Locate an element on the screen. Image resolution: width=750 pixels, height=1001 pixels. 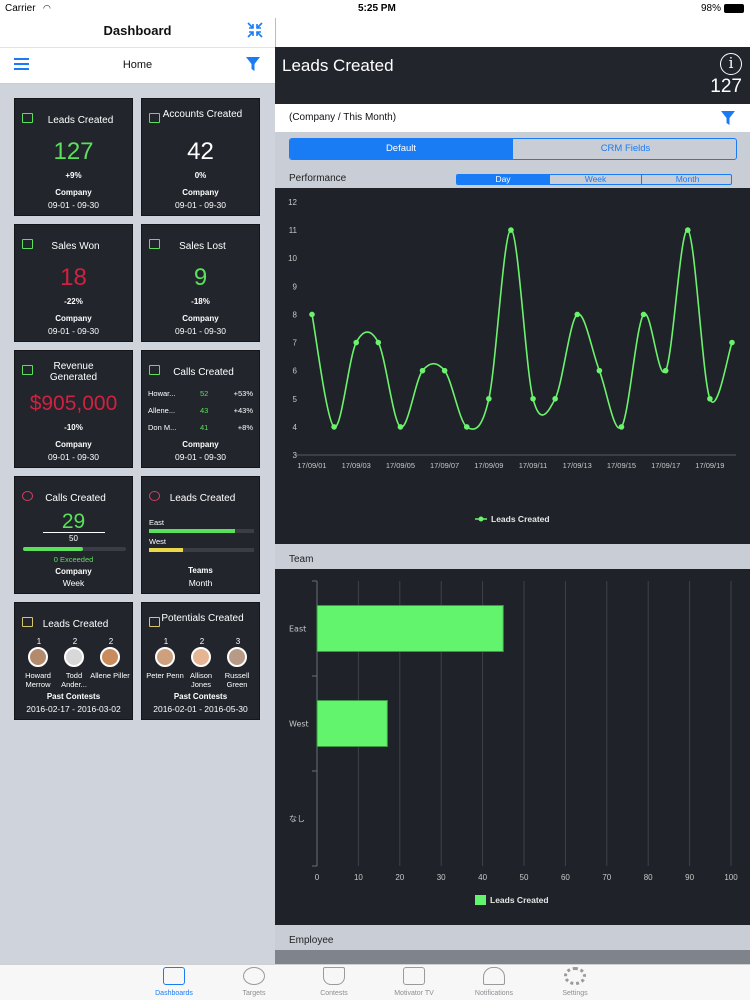
y-tick-label: 7 is located at coordinates (295, 343).